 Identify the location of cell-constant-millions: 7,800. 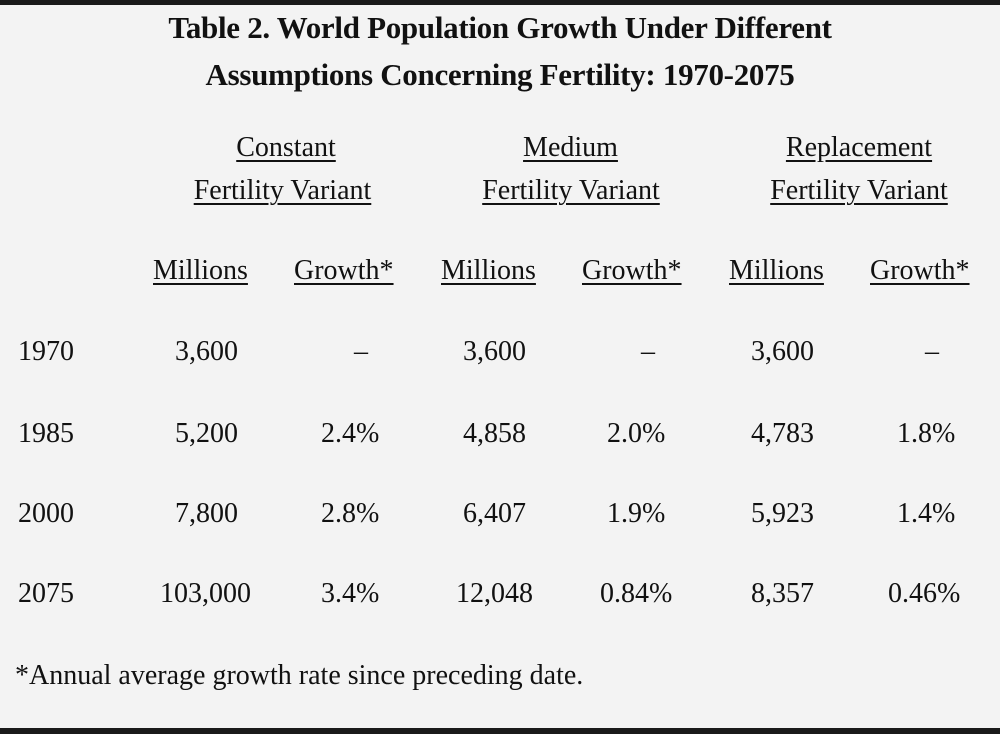
(206, 513).